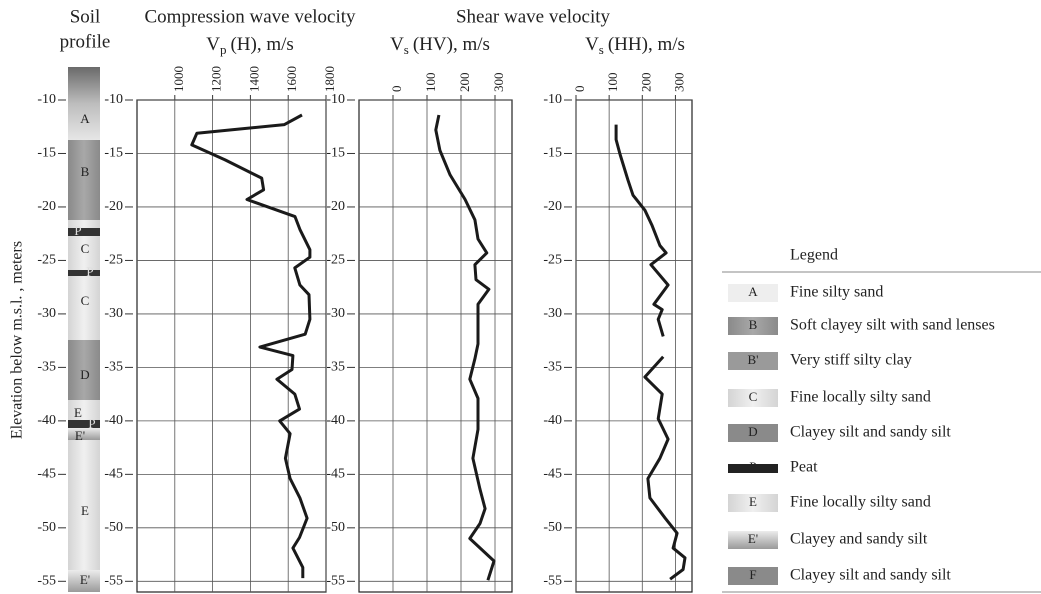  I want to click on layer-label: A, so click(85, 118).